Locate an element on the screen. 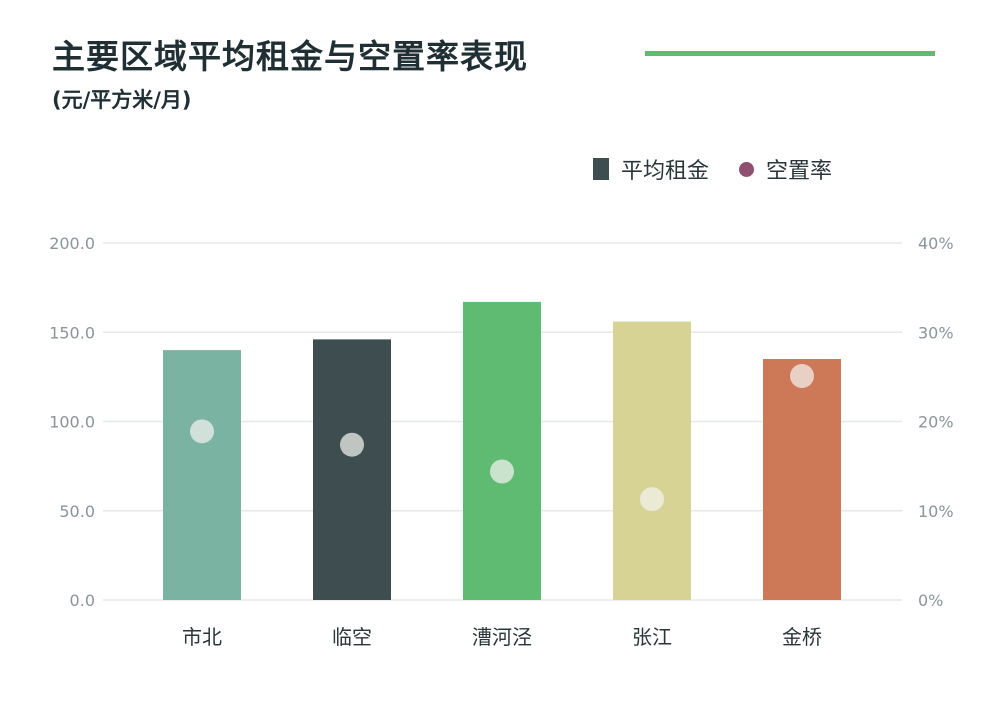  y-left-tick-label: 150.0 is located at coordinates (72, 332).